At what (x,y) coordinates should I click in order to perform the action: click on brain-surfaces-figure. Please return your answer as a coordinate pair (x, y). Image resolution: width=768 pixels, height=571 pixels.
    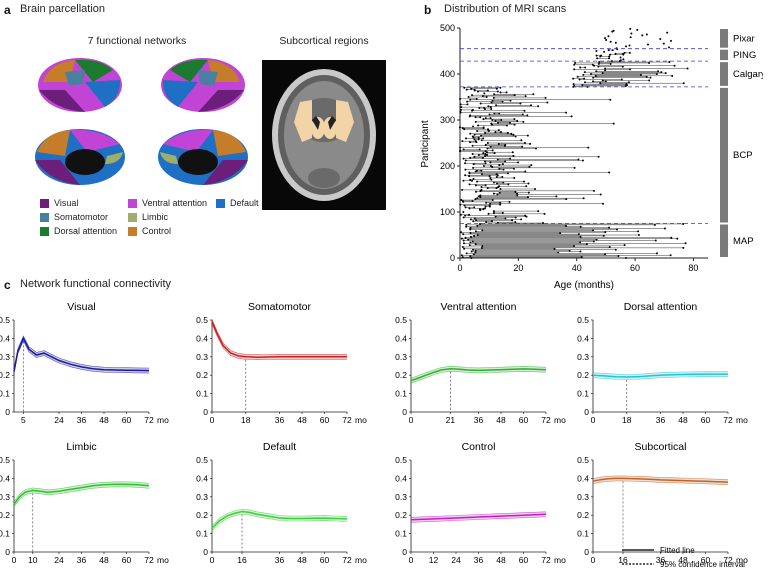
    Looking at the image, I should click on (141, 121).